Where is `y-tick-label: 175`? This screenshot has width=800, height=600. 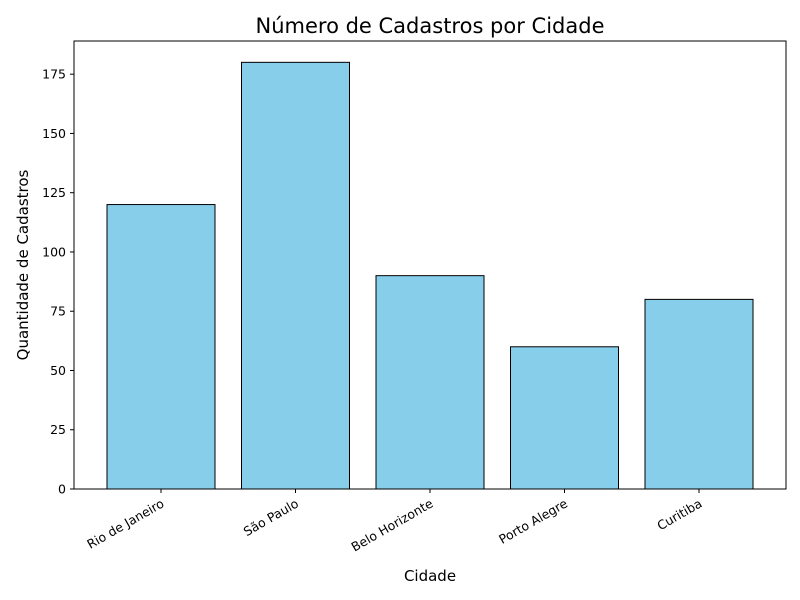
y-tick-label: 175 is located at coordinates (54, 74).